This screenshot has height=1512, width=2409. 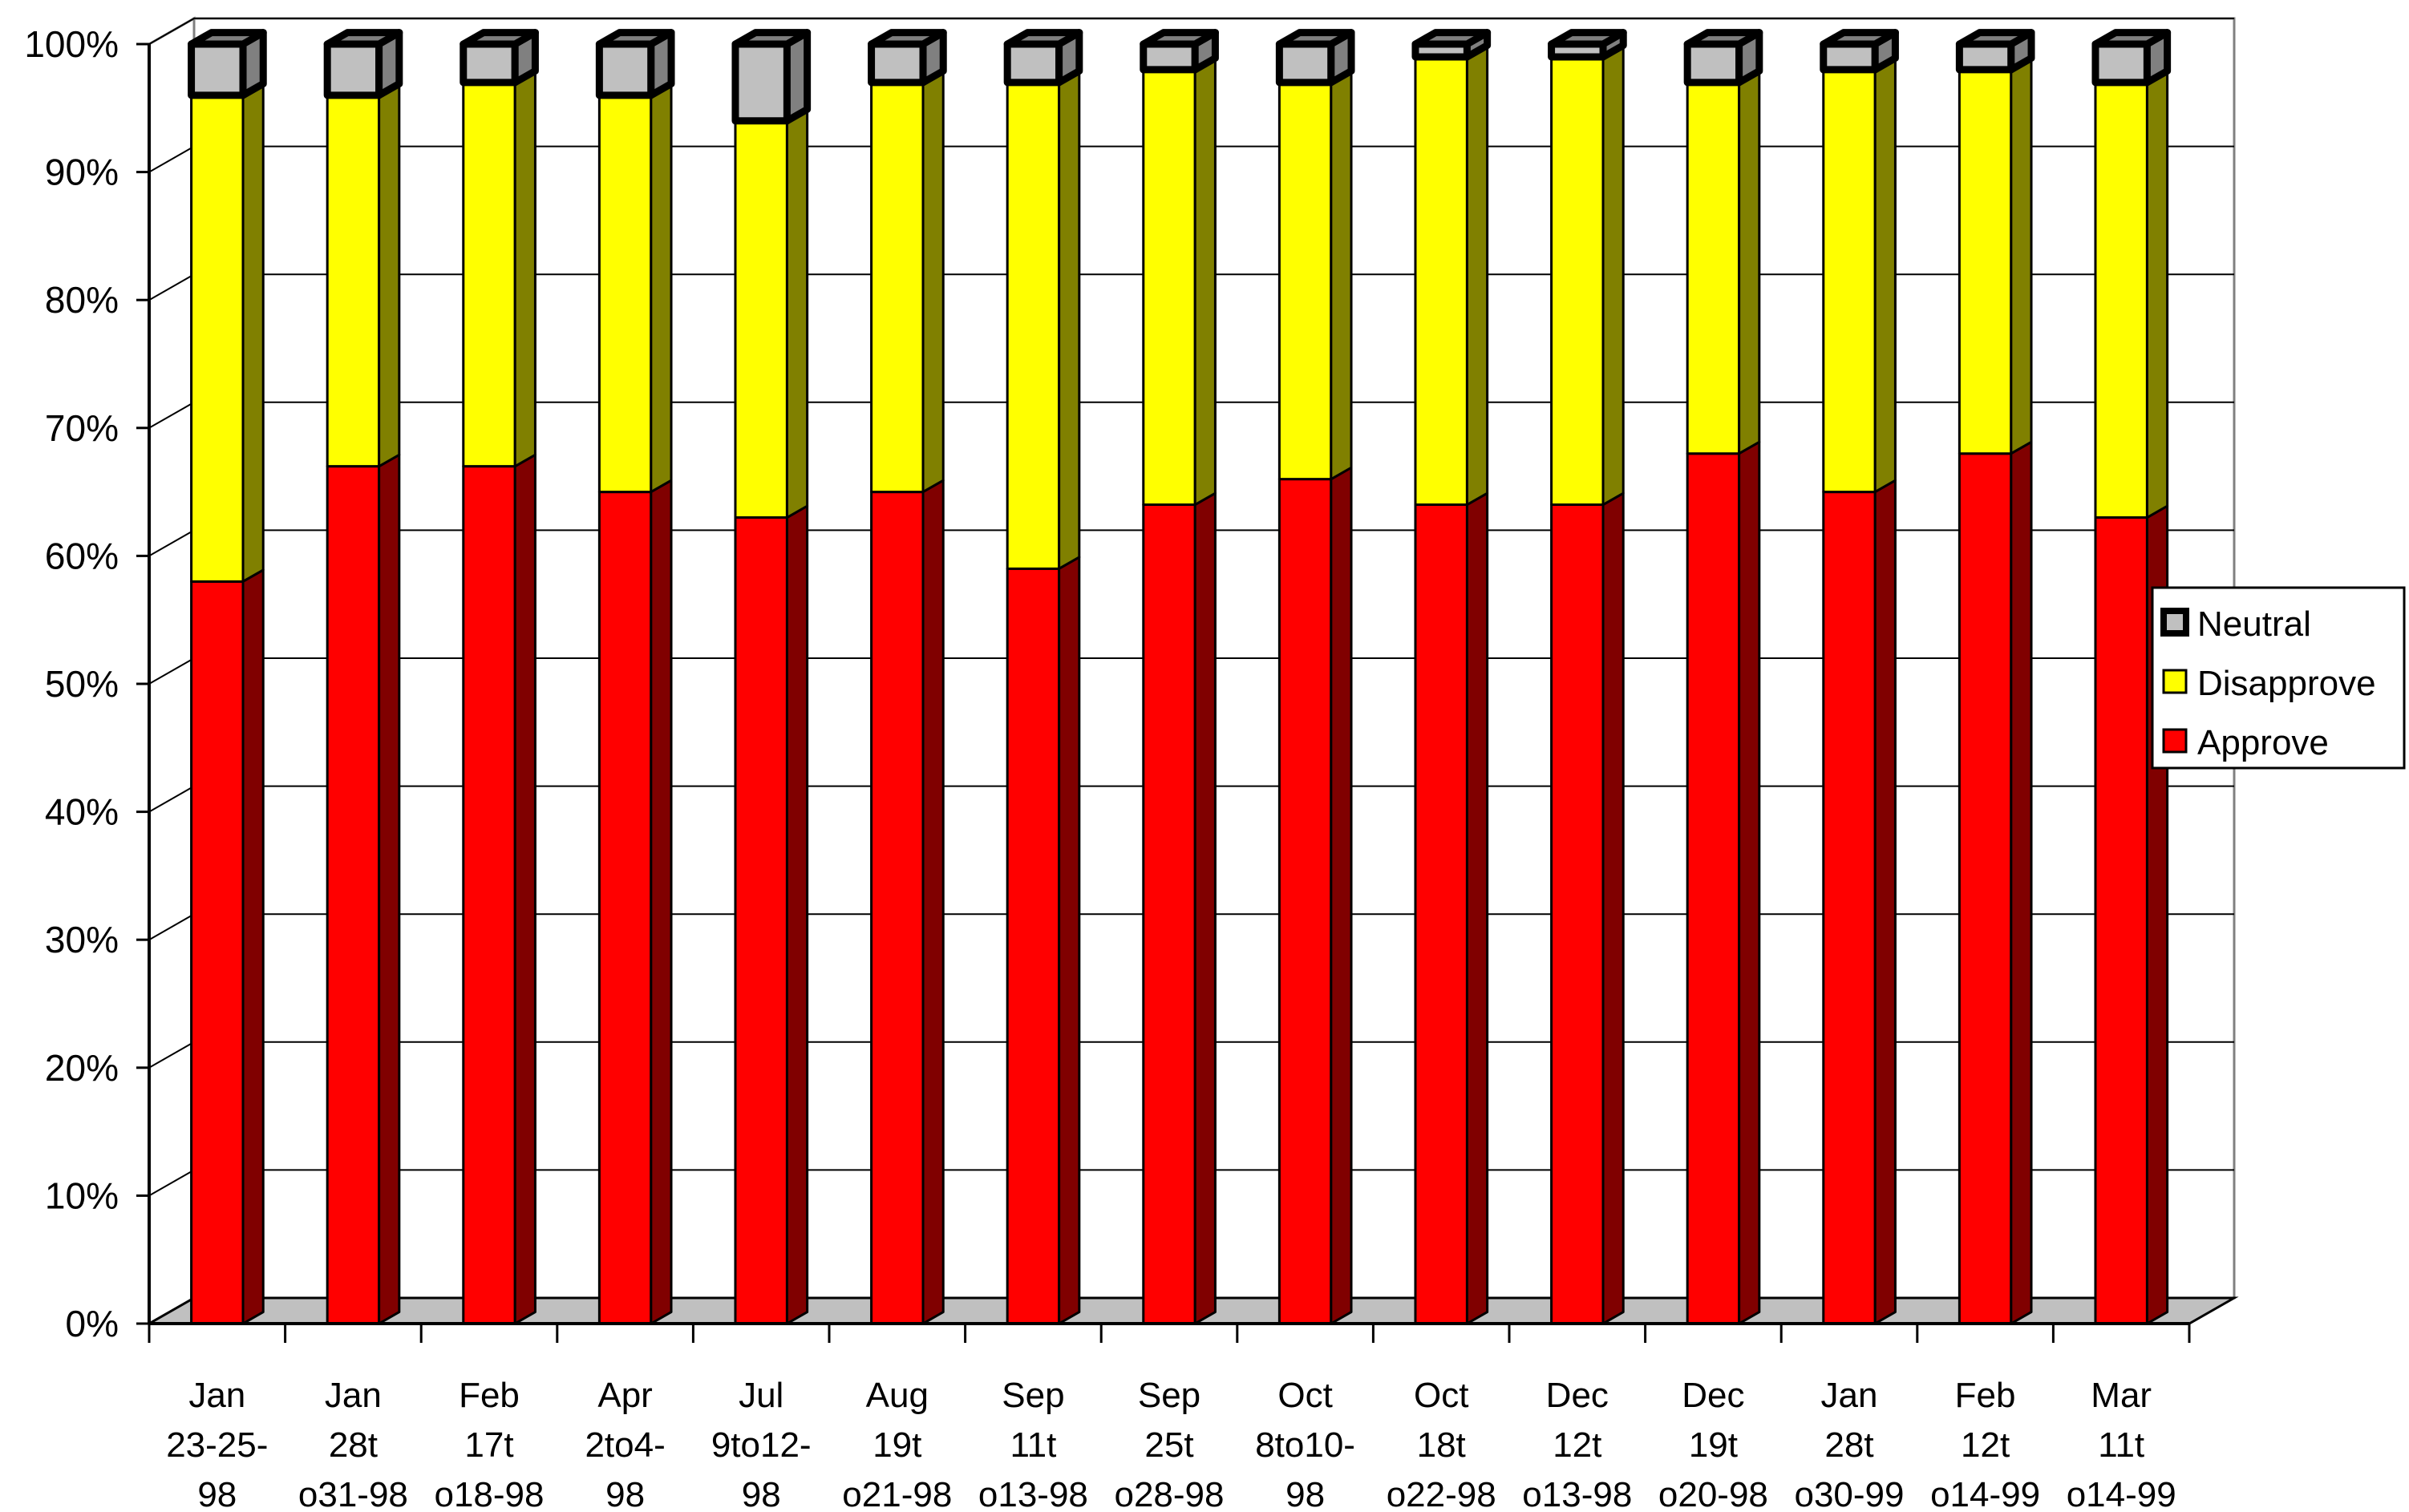 What do you see at coordinates (2174, 623) in the screenshot?
I see `legend-key-neutral` at bounding box center [2174, 623].